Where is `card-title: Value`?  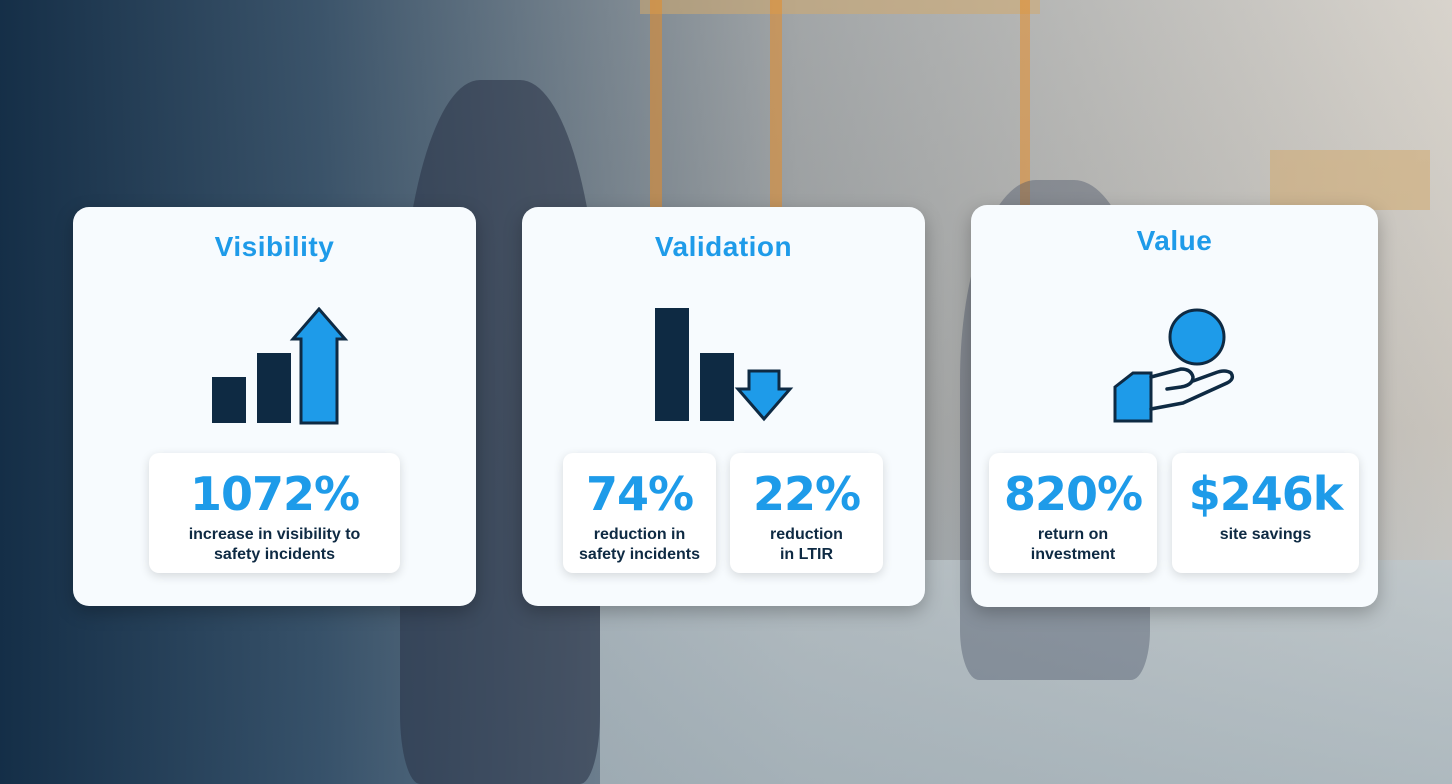
card-title: Value is located at coordinates (1174, 240).